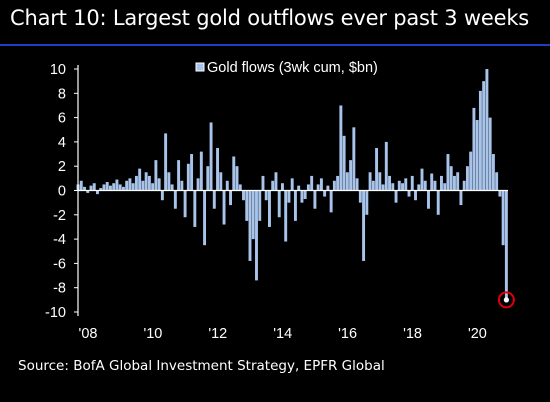 This screenshot has height=402, width=550. What do you see at coordinates (88, 334) in the screenshot?
I see `x-tick-label: '08` at bounding box center [88, 334].